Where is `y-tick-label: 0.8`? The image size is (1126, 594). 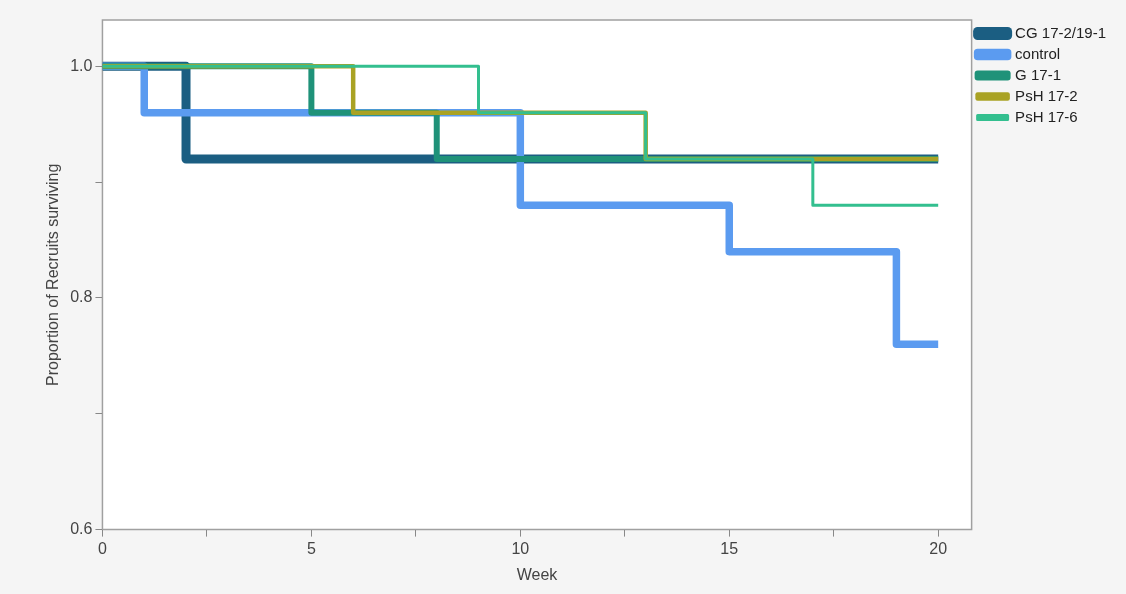 y-tick-label: 0.8 is located at coordinates (81, 297).